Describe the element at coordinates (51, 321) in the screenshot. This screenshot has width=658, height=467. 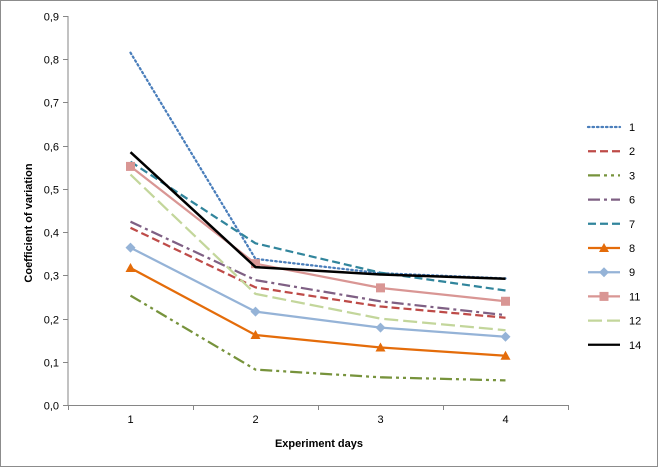
I see `y-tick-label: 0,2` at that location.